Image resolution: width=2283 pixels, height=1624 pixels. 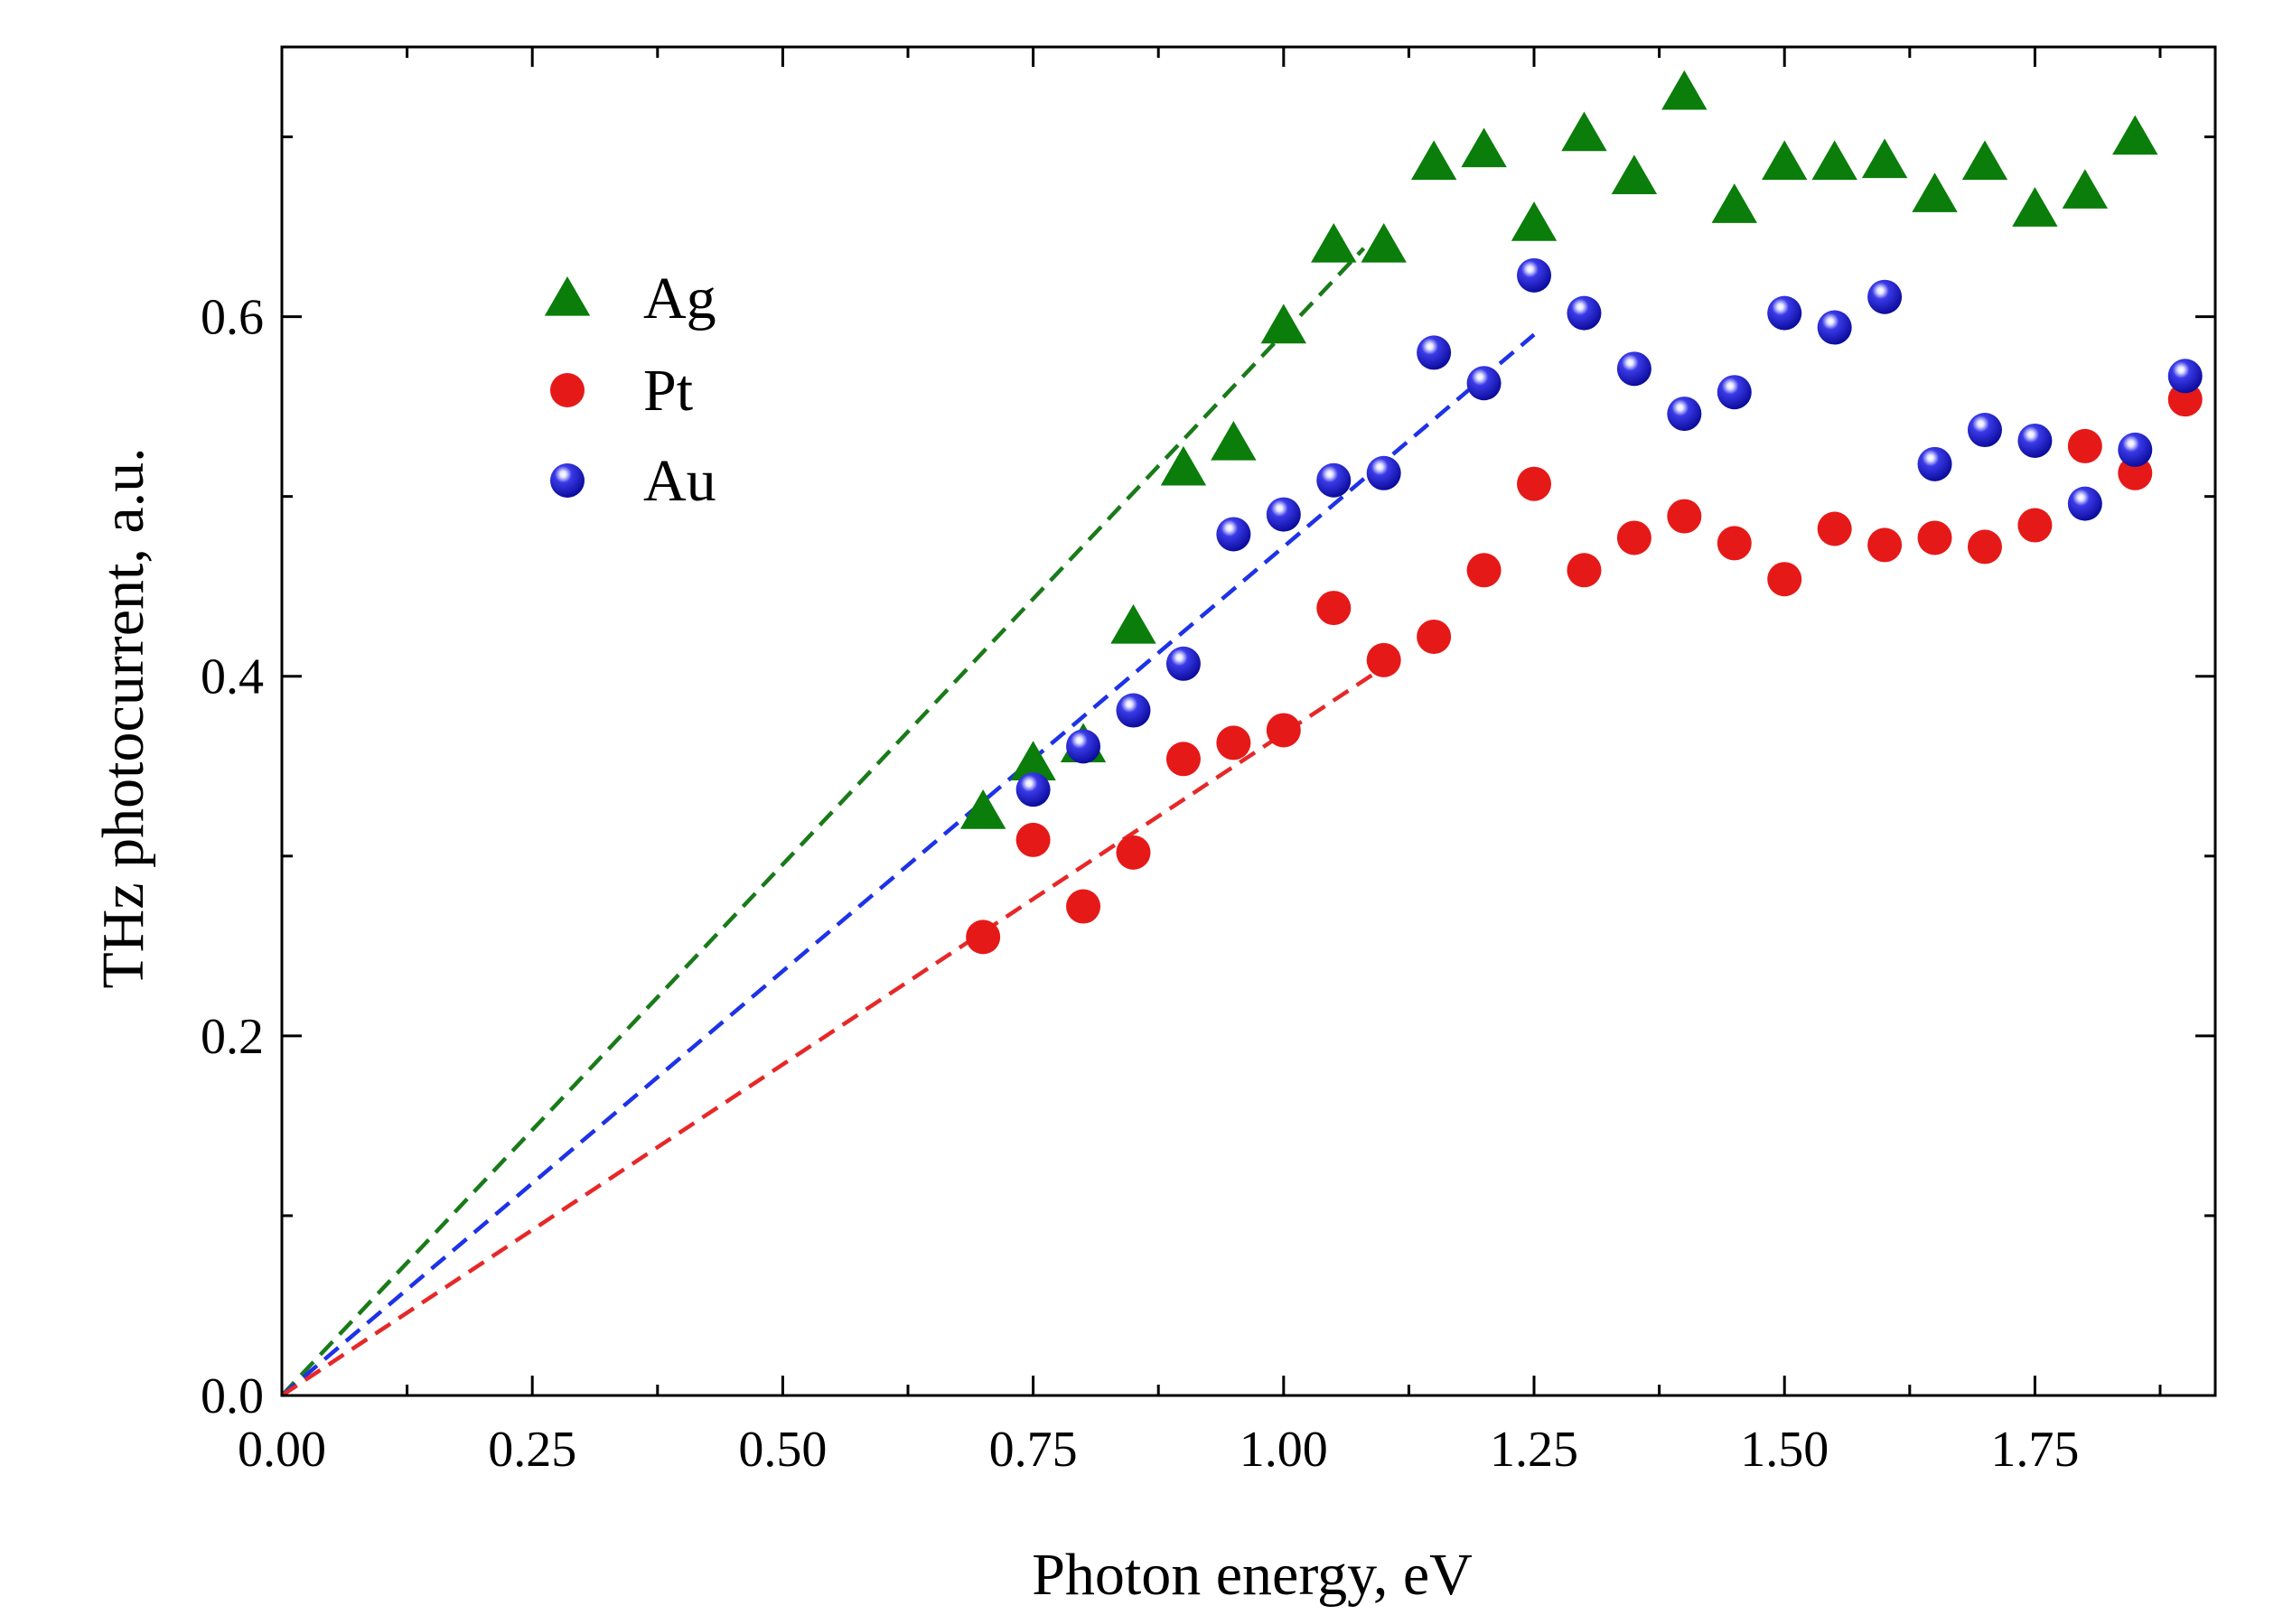 I want to click on legend-marker-pt, so click(x=567, y=390).